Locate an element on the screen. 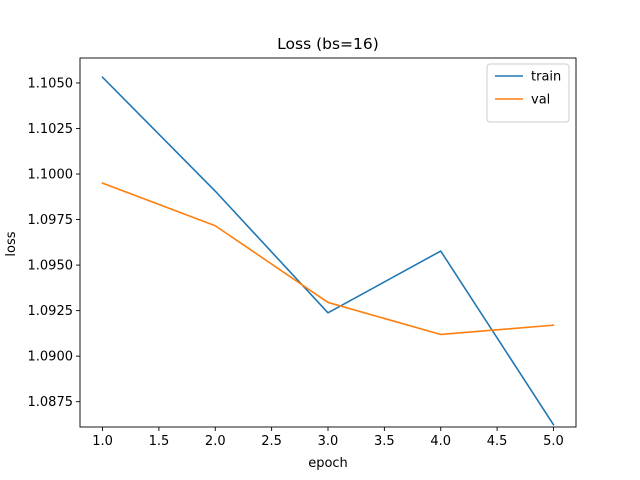  x-axis-label: epoch is located at coordinates (328, 463).